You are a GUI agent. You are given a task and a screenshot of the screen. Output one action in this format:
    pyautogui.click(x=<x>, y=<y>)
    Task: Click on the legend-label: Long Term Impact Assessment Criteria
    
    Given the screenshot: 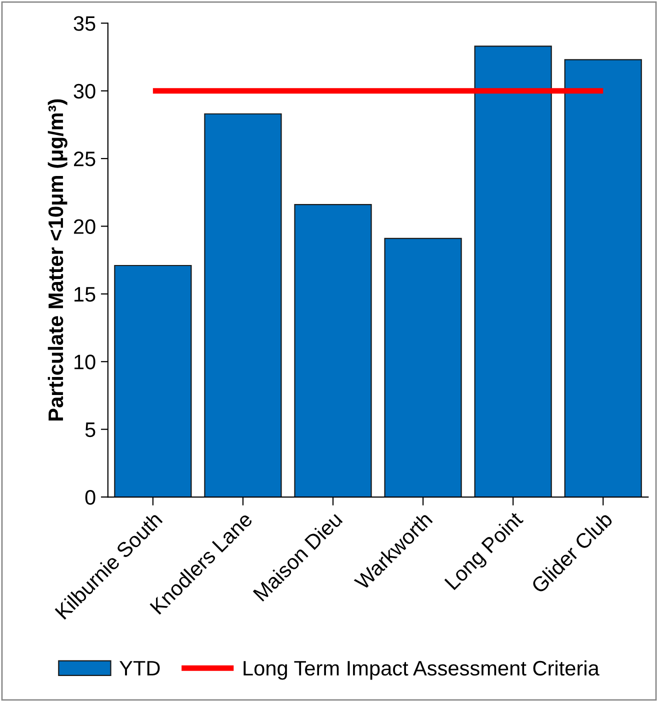 What is the action you would take?
    pyautogui.click(x=422, y=670)
    